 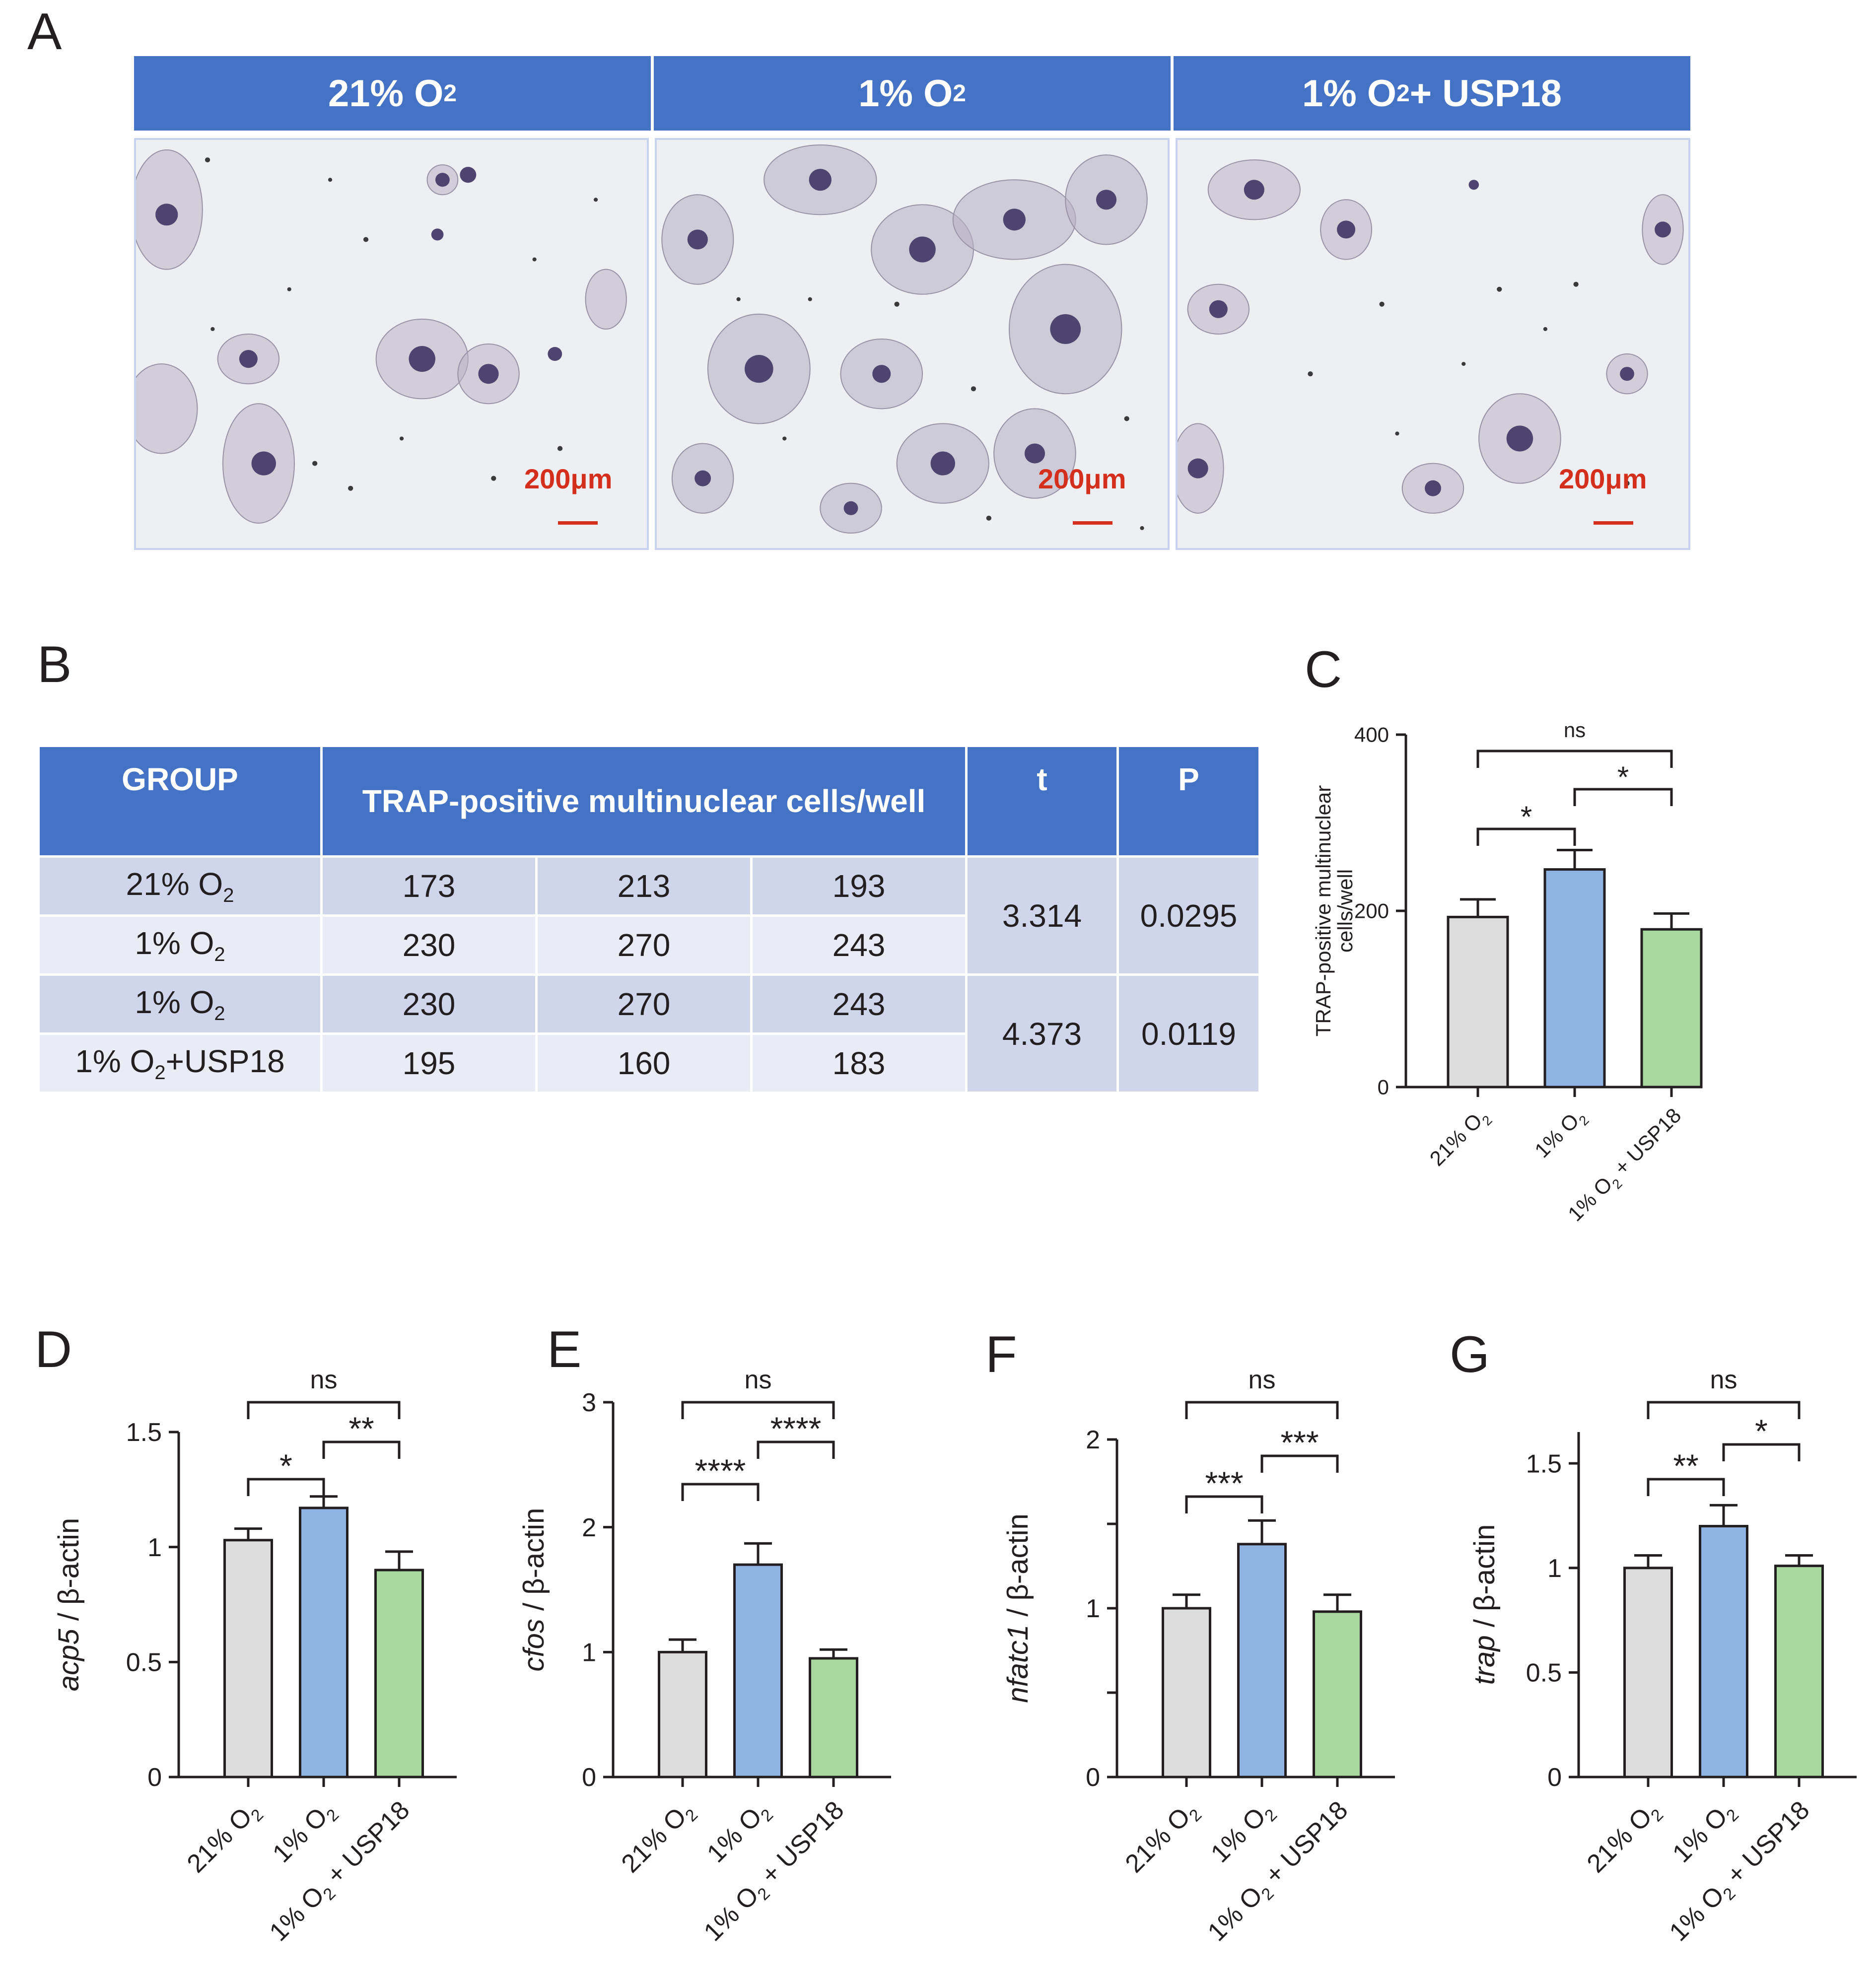 I want to click on table-row: 1% O2 230 270 243, so click(x=648, y=945).